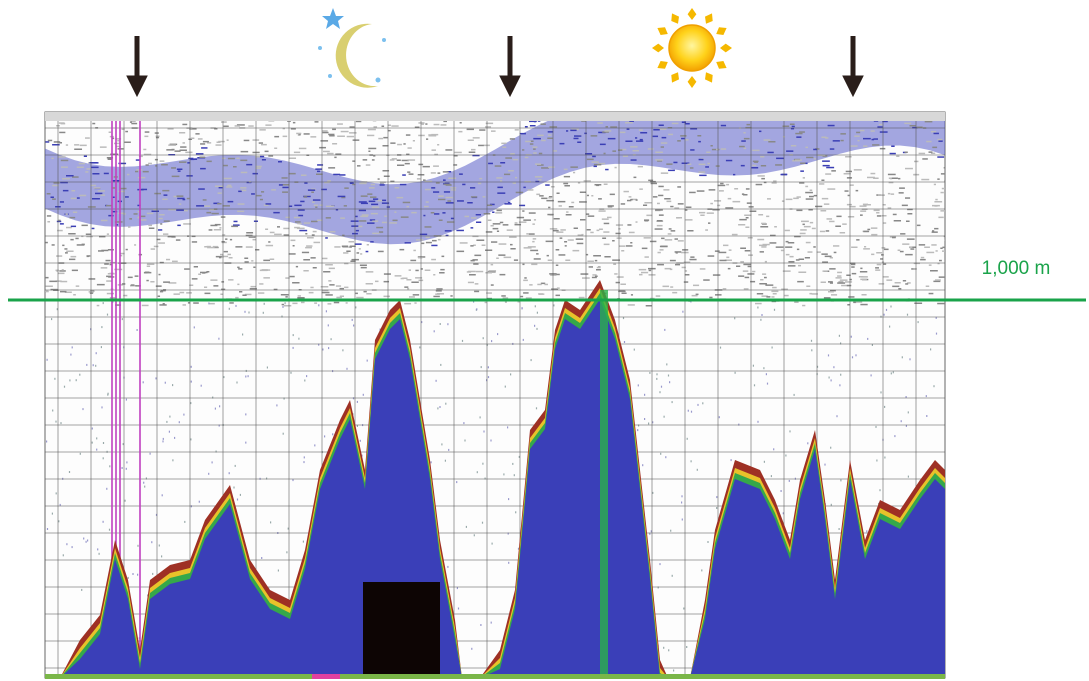 This screenshot has height=681, width=1089. I want to click on arrow, so click(137, 67).